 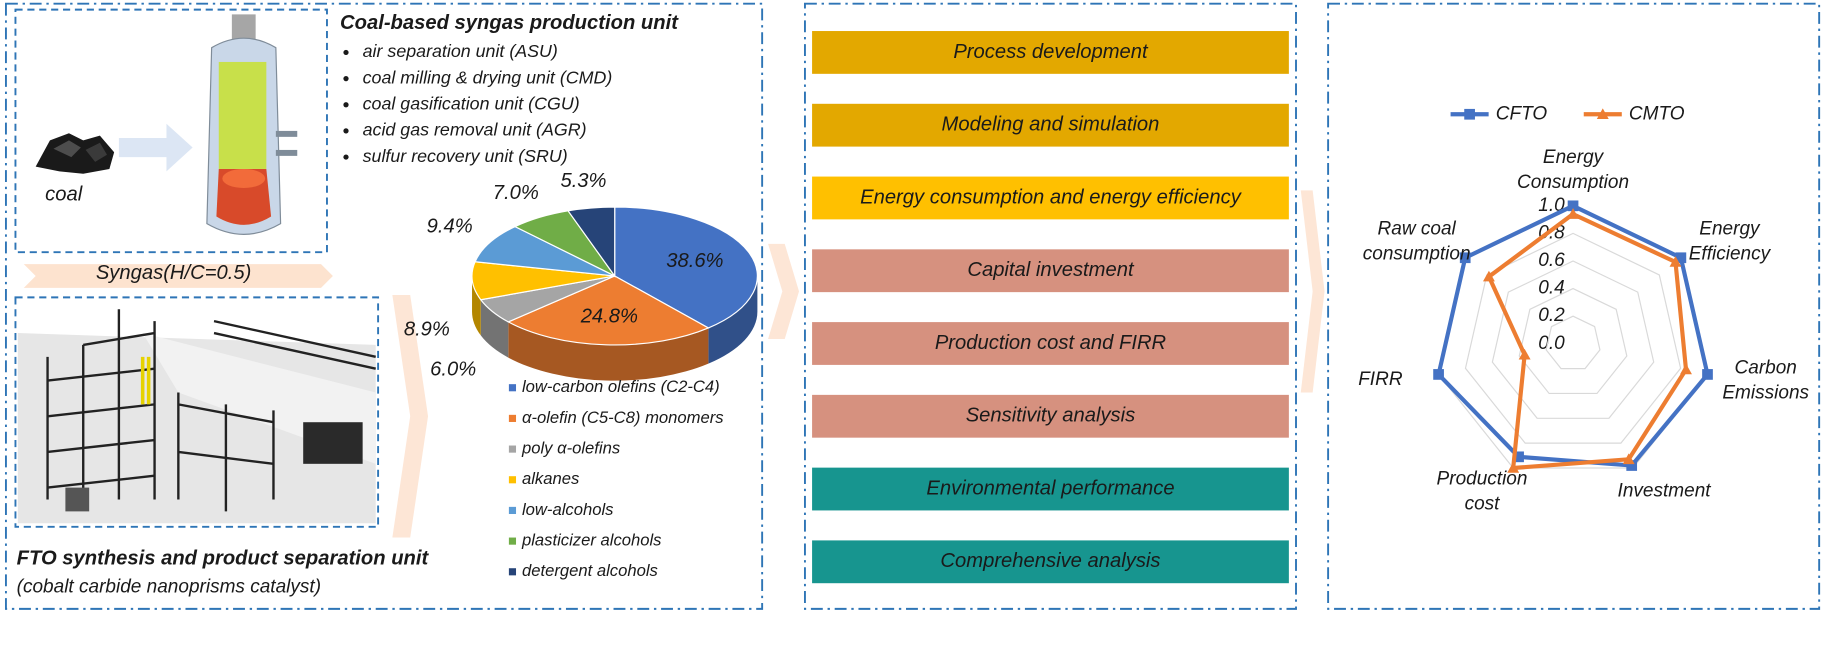 What do you see at coordinates (75, 153) in the screenshot?
I see `coal-image` at bounding box center [75, 153].